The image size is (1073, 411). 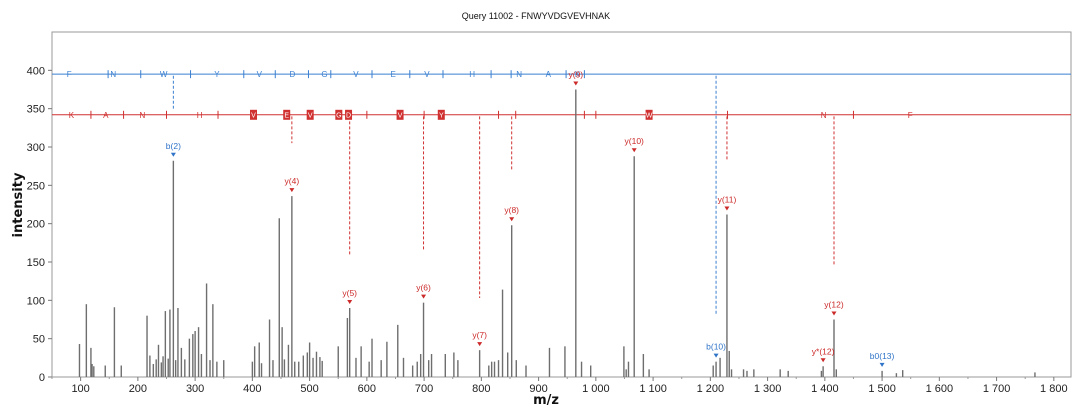 What do you see at coordinates (481, 389) in the screenshot?
I see `x-tick-label: 800` at bounding box center [481, 389].